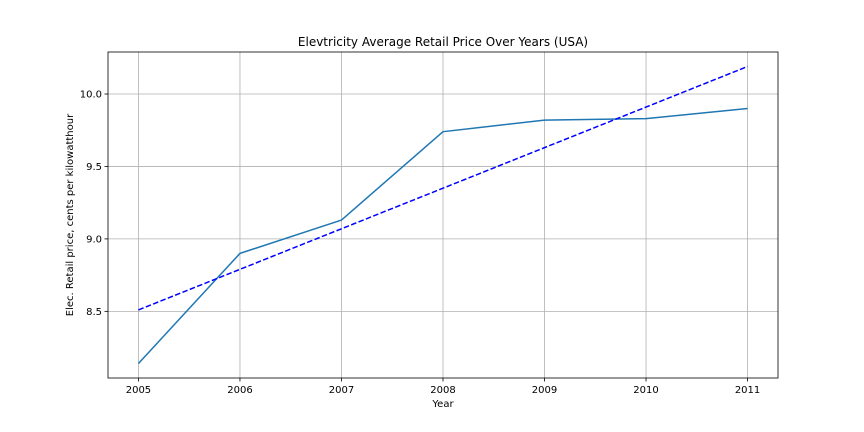 This screenshot has width=864, height=432. Describe the element at coordinates (91, 95) in the screenshot. I see `y-tick-label: 10.0` at that location.